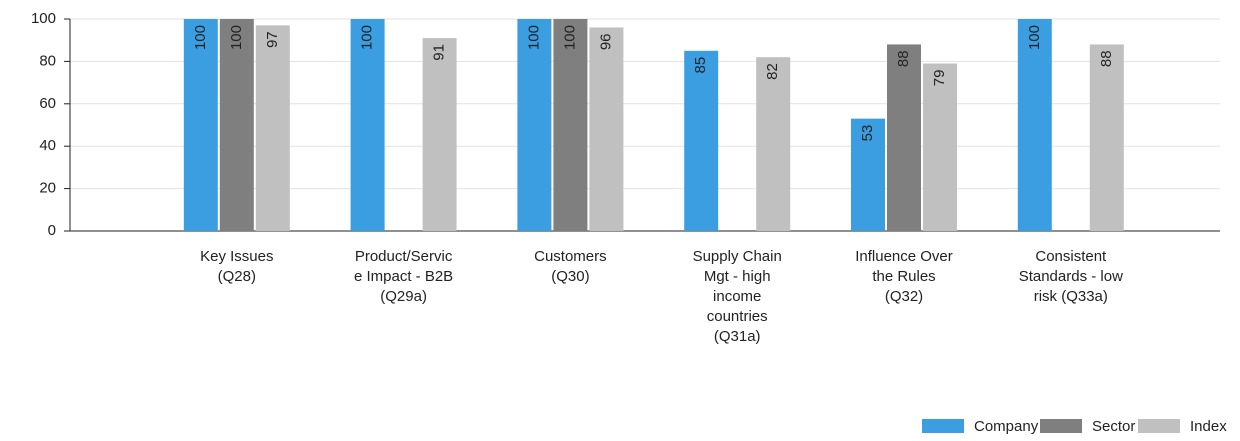  I want to click on data-label: 97, so click(272, 39).